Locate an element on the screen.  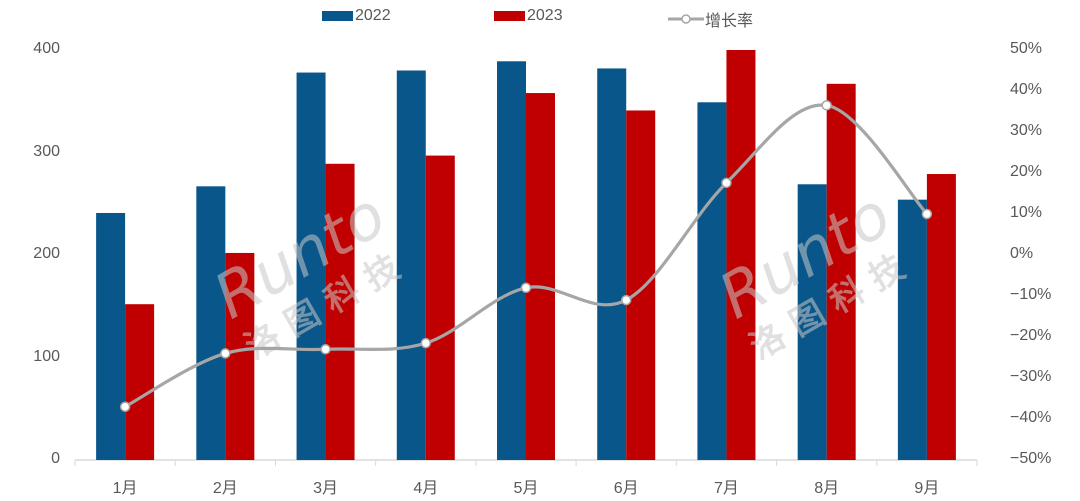
bar-2023-5月 is located at coordinates (540, 277).